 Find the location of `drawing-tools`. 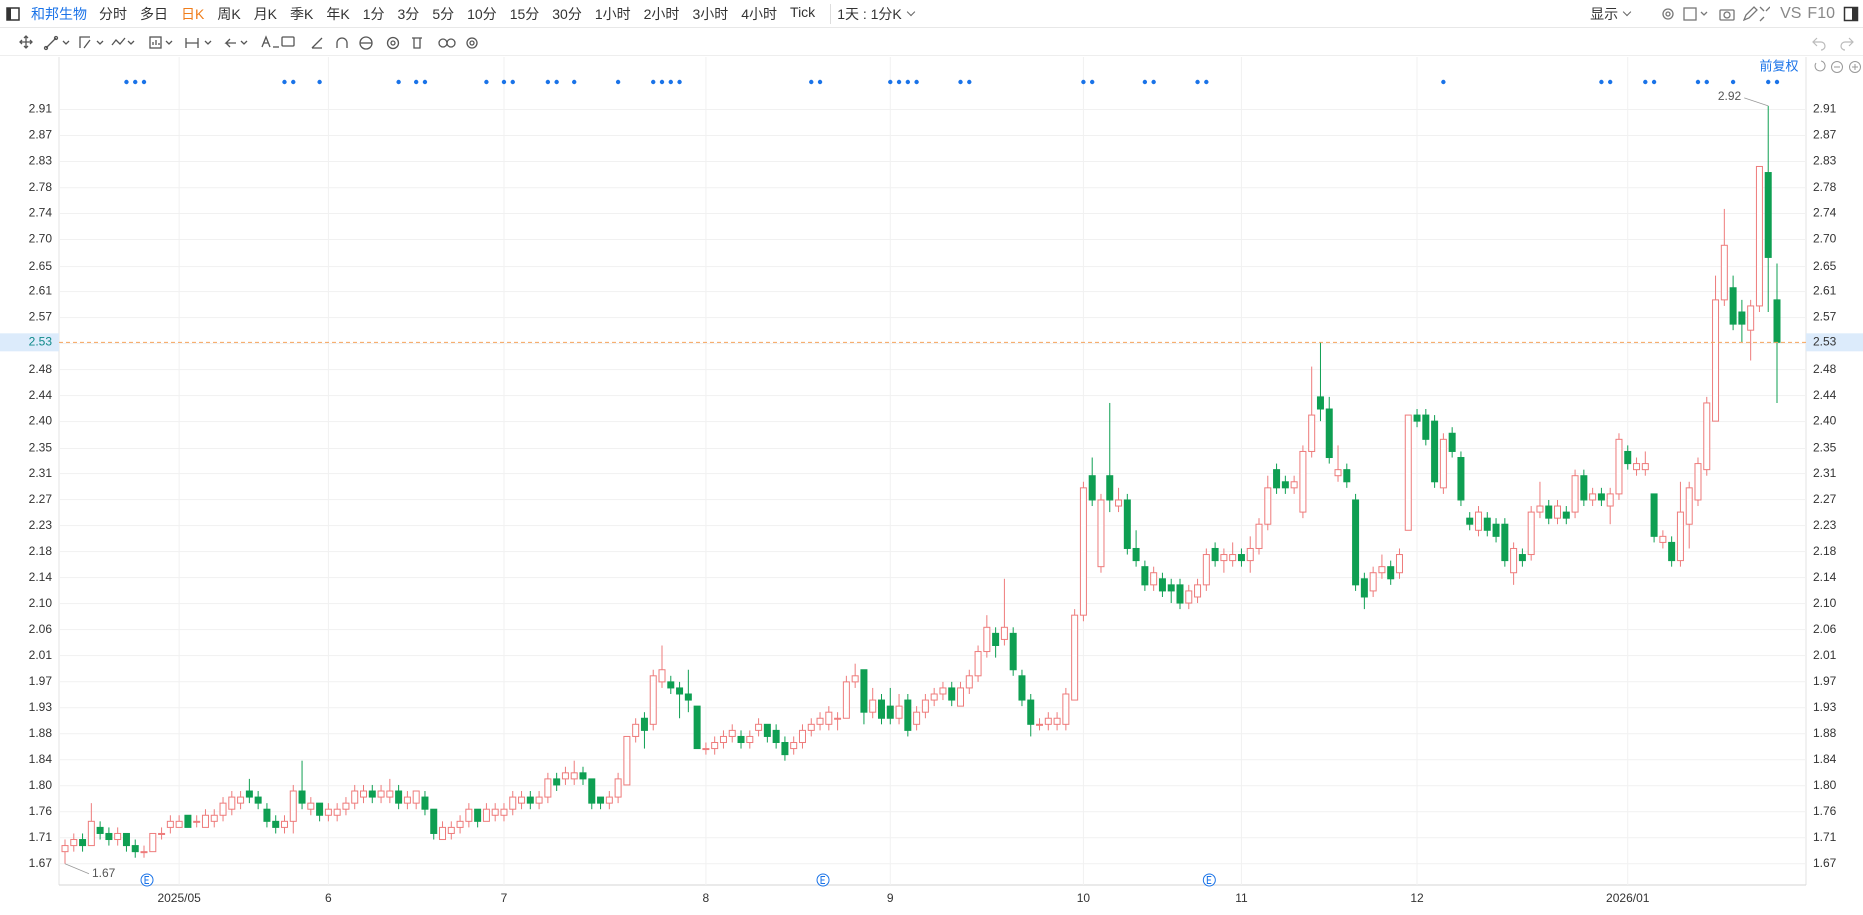

drawing-tools is located at coordinates (250, 42).